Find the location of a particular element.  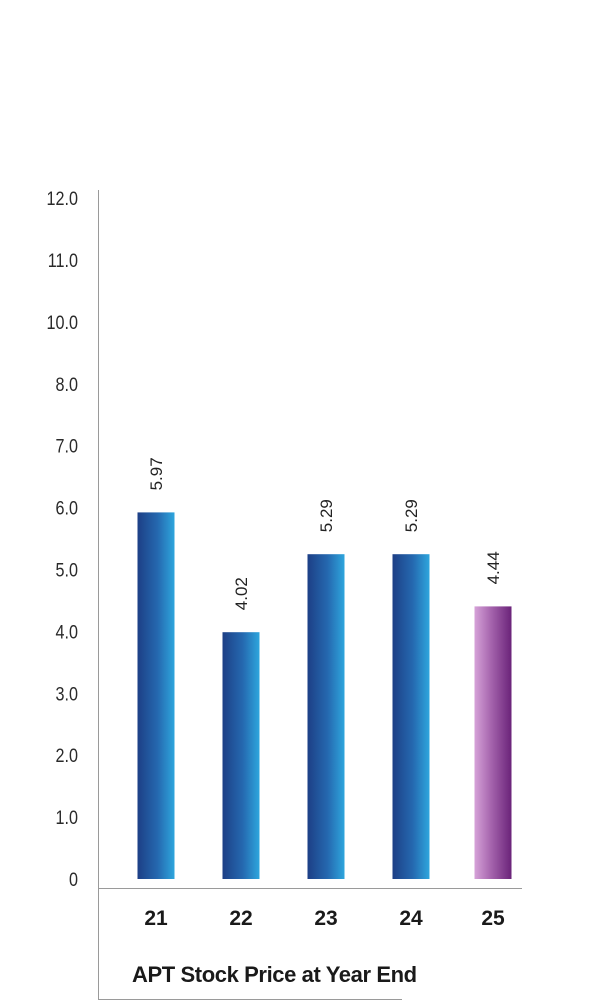

x-tick-label-21: 21 is located at coordinates (156, 918).